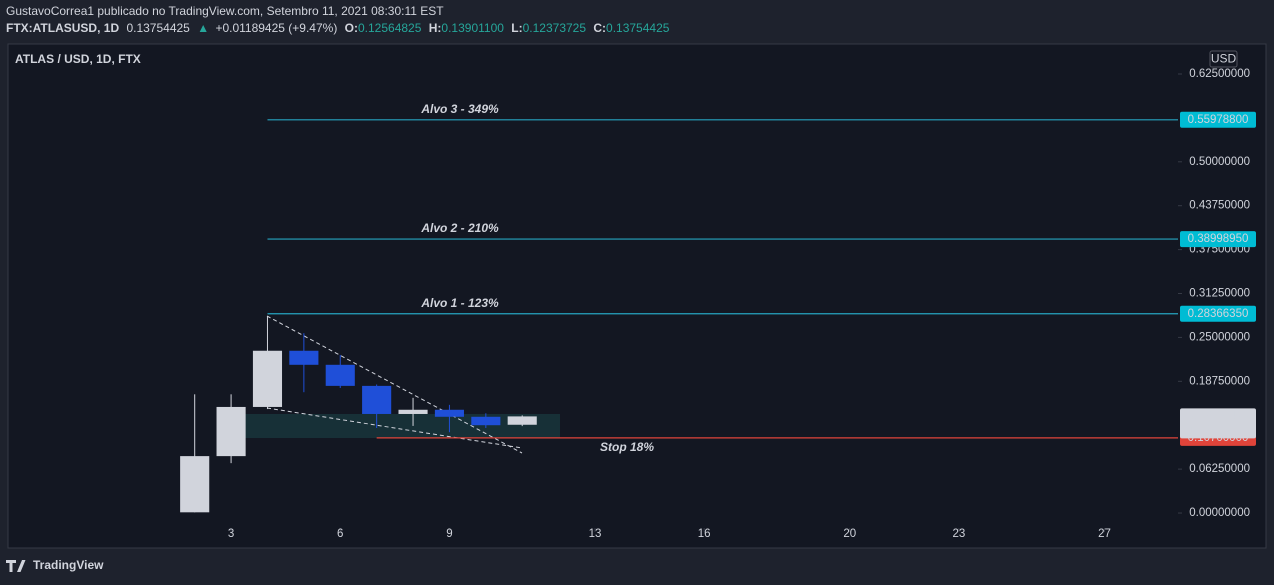 This screenshot has height=585, width=1274. Describe the element at coordinates (203, 28) in the screenshot. I see `up-arrow: ▲` at that location.